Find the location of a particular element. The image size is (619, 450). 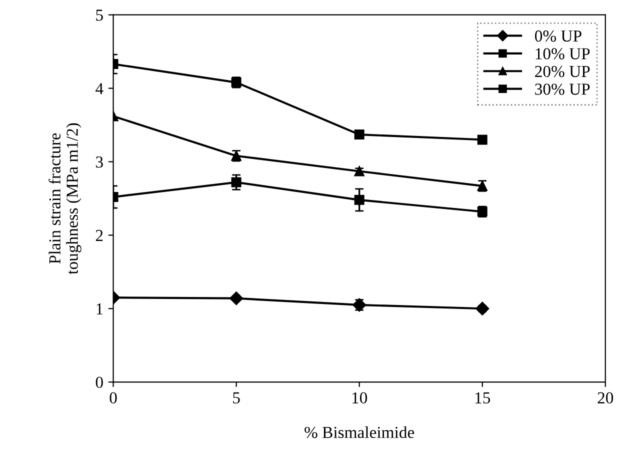

y-tick-label: 2 is located at coordinates (99, 235).